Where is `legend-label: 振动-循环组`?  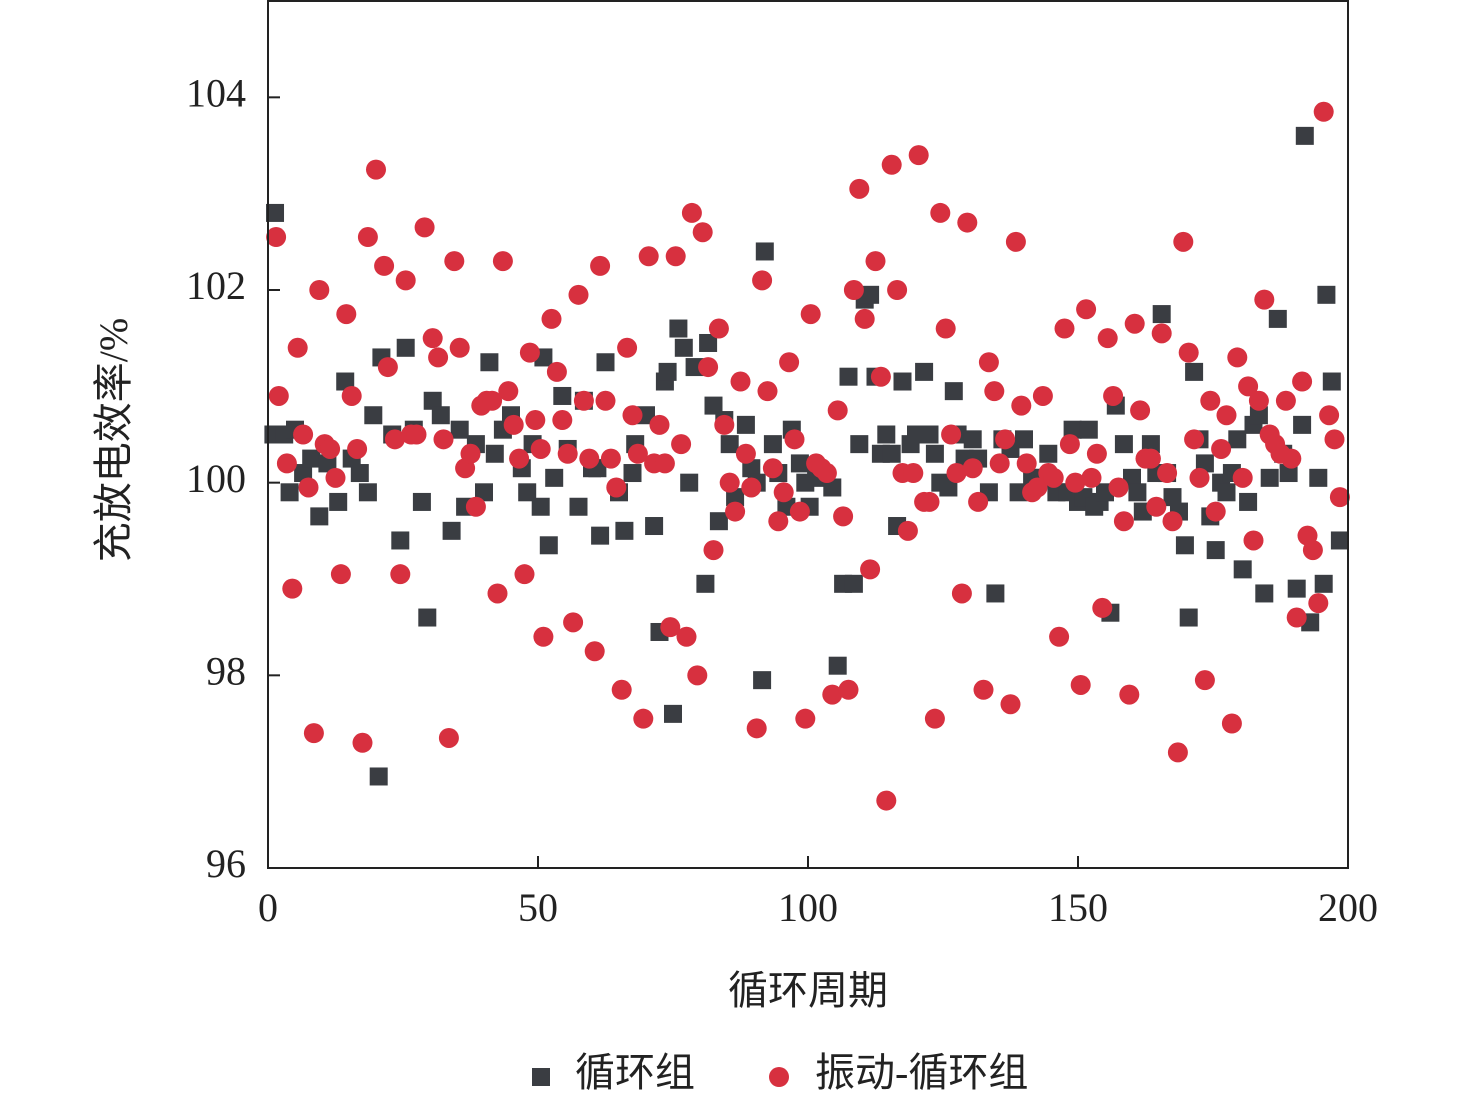
legend-label: 振动-循环组 is located at coordinates (921, 1072).